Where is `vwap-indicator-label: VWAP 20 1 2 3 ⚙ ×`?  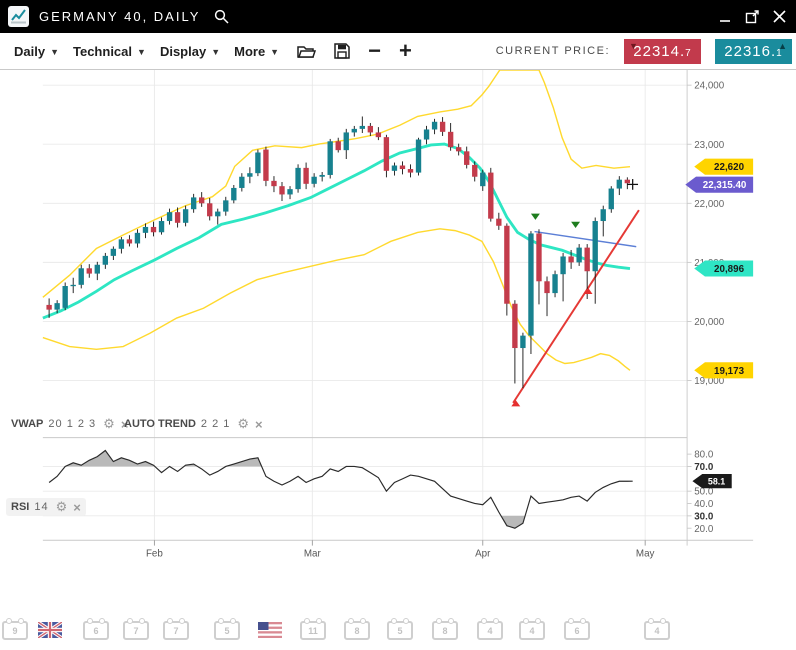 vwap-indicator-label: VWAP 20 1 2 3 ⚙ × is located at coordinates (69, 424).